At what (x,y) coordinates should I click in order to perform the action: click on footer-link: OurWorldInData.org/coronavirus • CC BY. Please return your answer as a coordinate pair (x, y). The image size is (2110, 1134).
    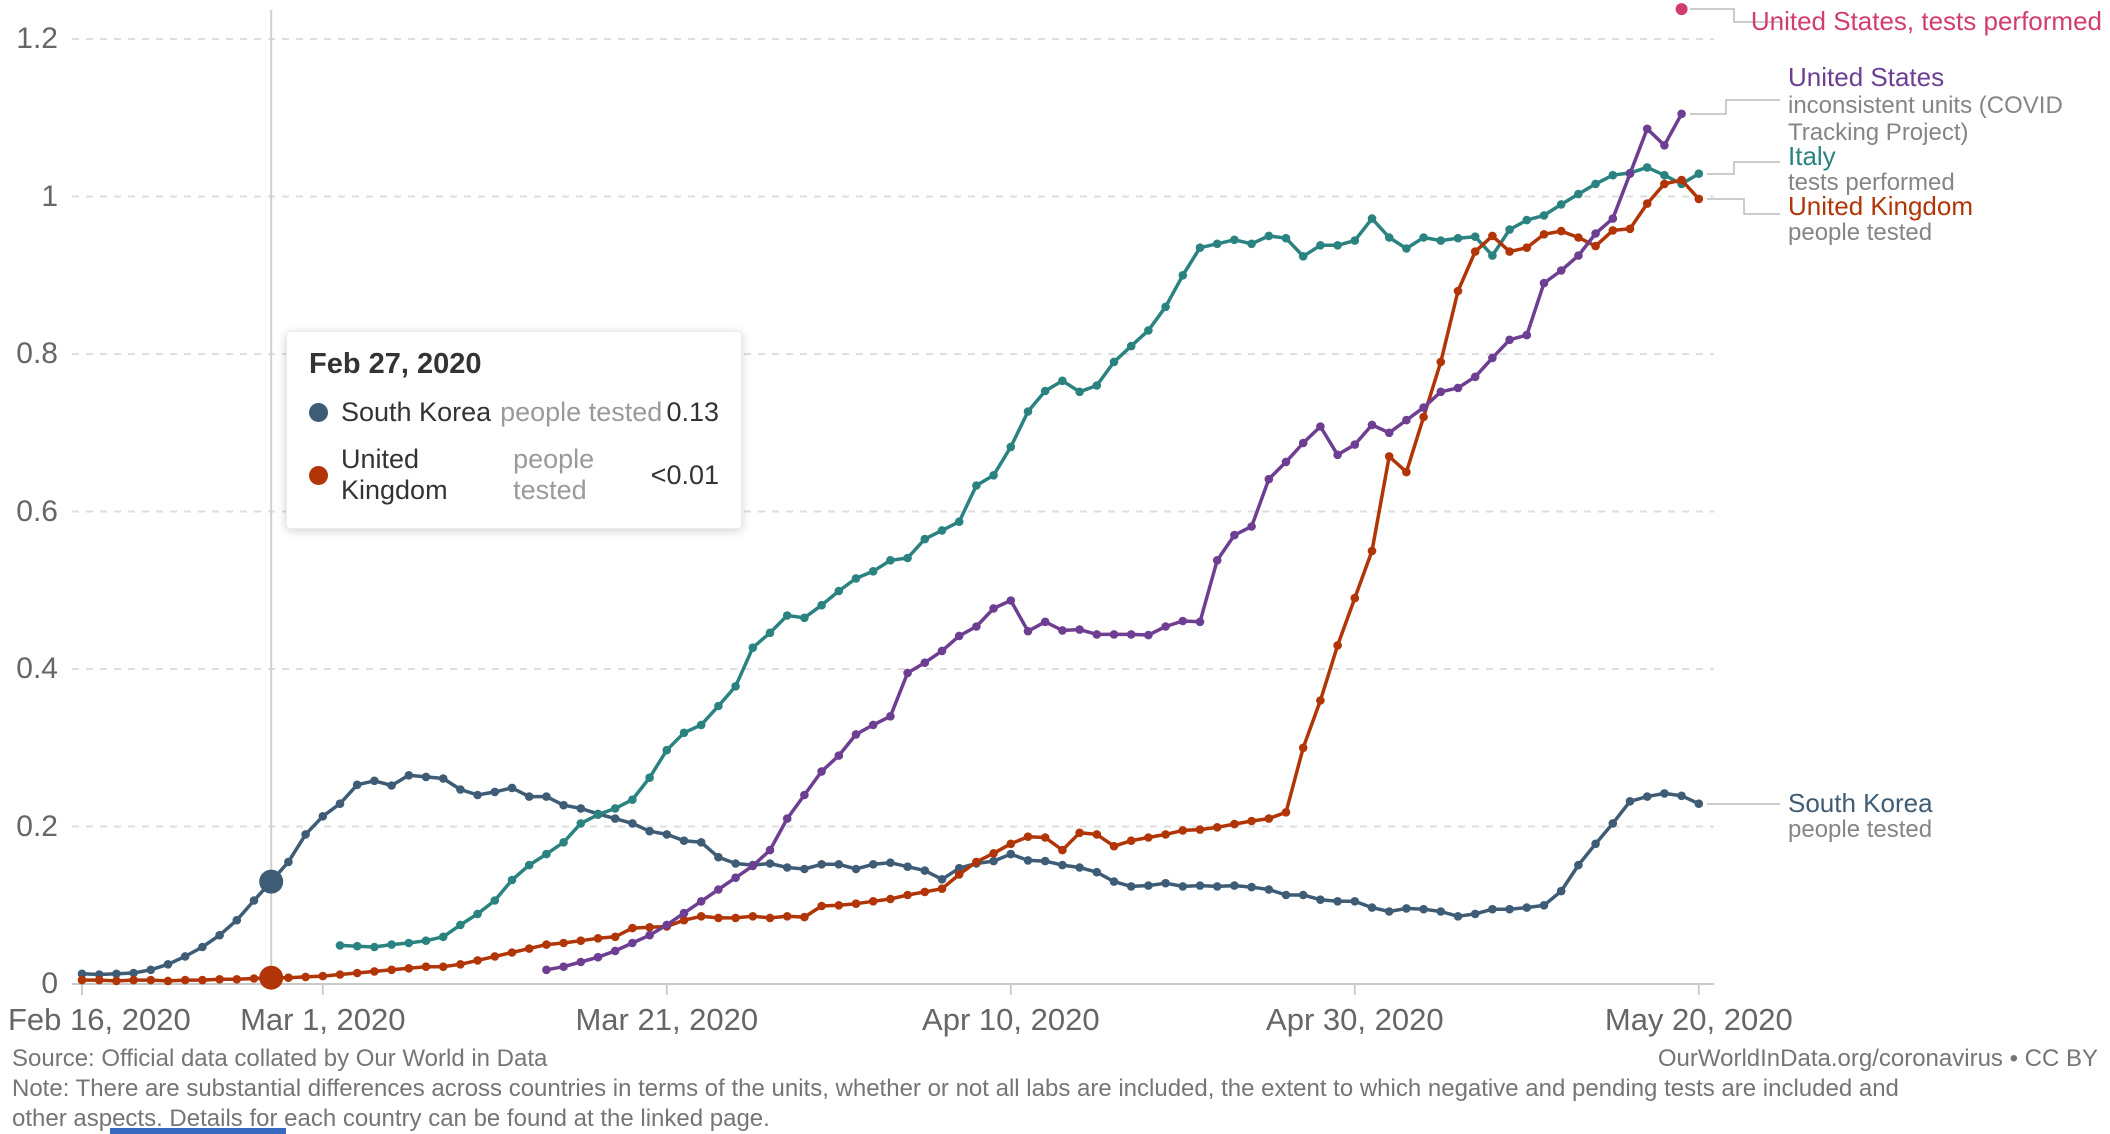
    Looking at the image, I should click on (1877, 1058).